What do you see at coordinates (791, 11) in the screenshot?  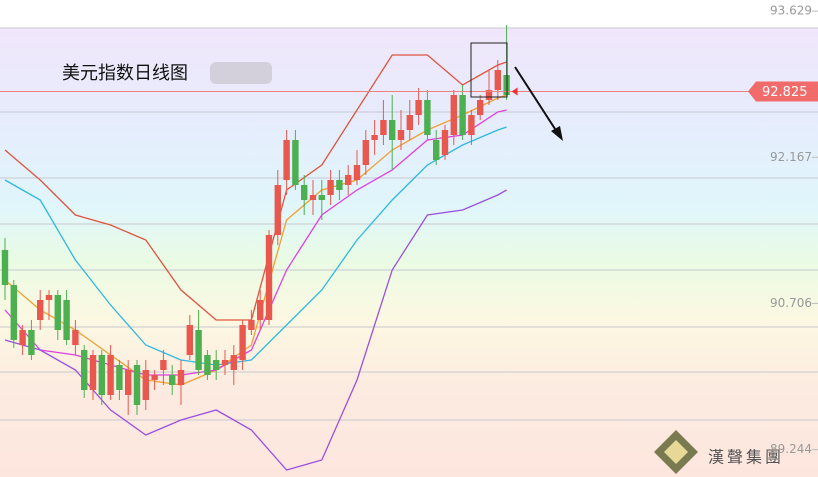 I see `y-tick-label: 93.629` at bounding box center [791, 11].